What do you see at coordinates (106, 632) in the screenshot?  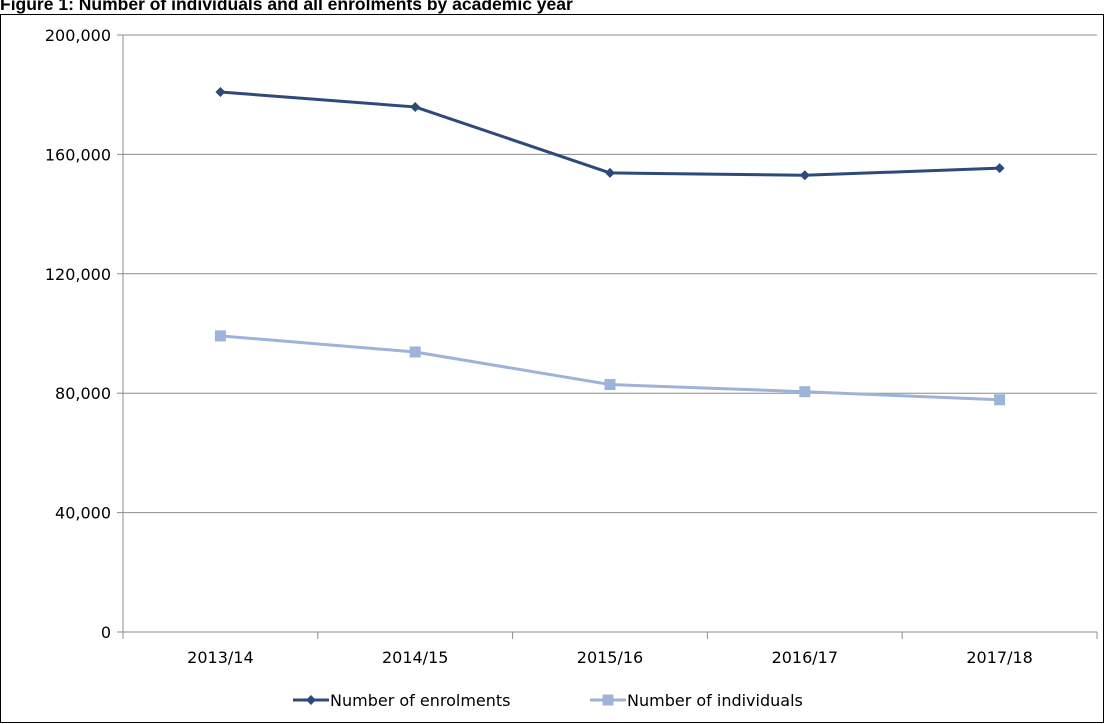 I see `y-tick-label: 0` at bounding box center [106, 632].